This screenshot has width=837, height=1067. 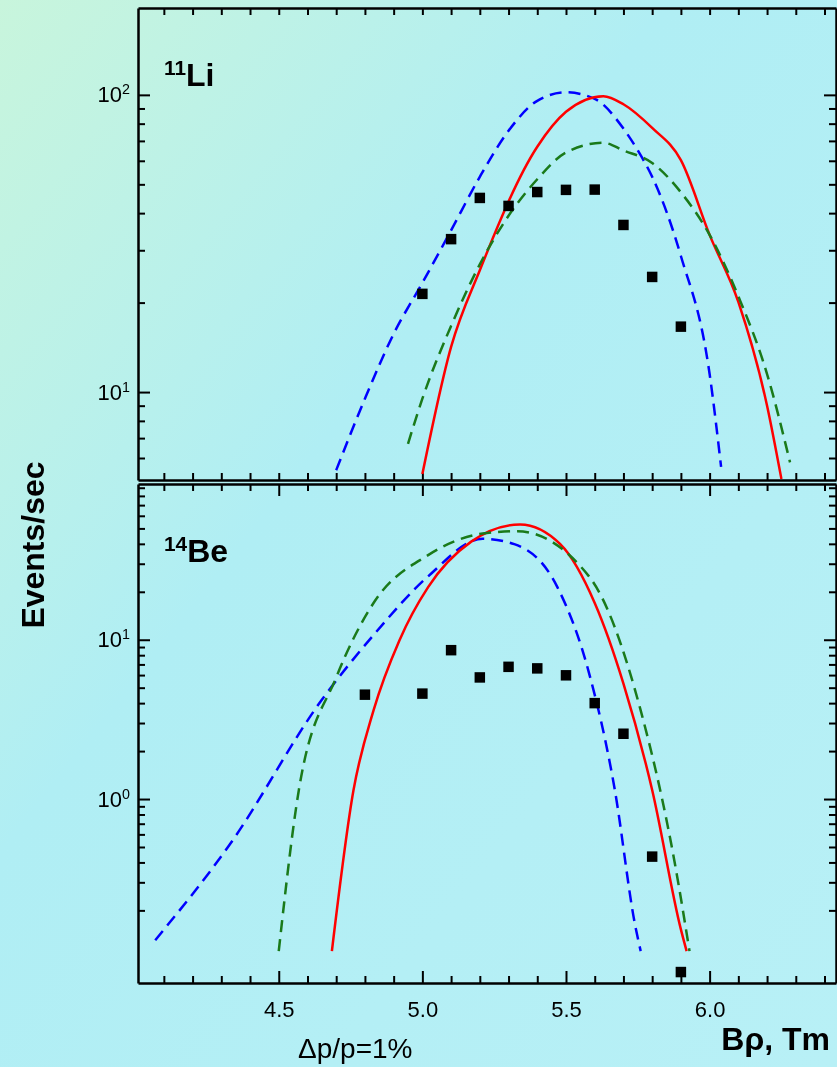 What do you see at coordinates (775, 1039) in the screenshot?
I see `x-axis-title: Bρ, Tm` at bounding box center [775, 1039].